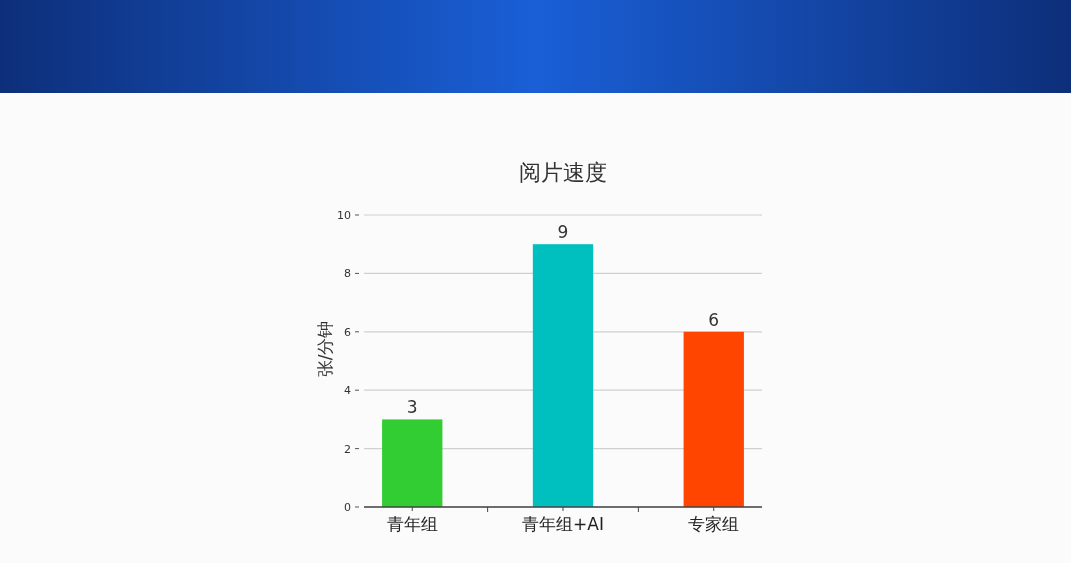  I want to click on data-label: 3, so click(412, 407).